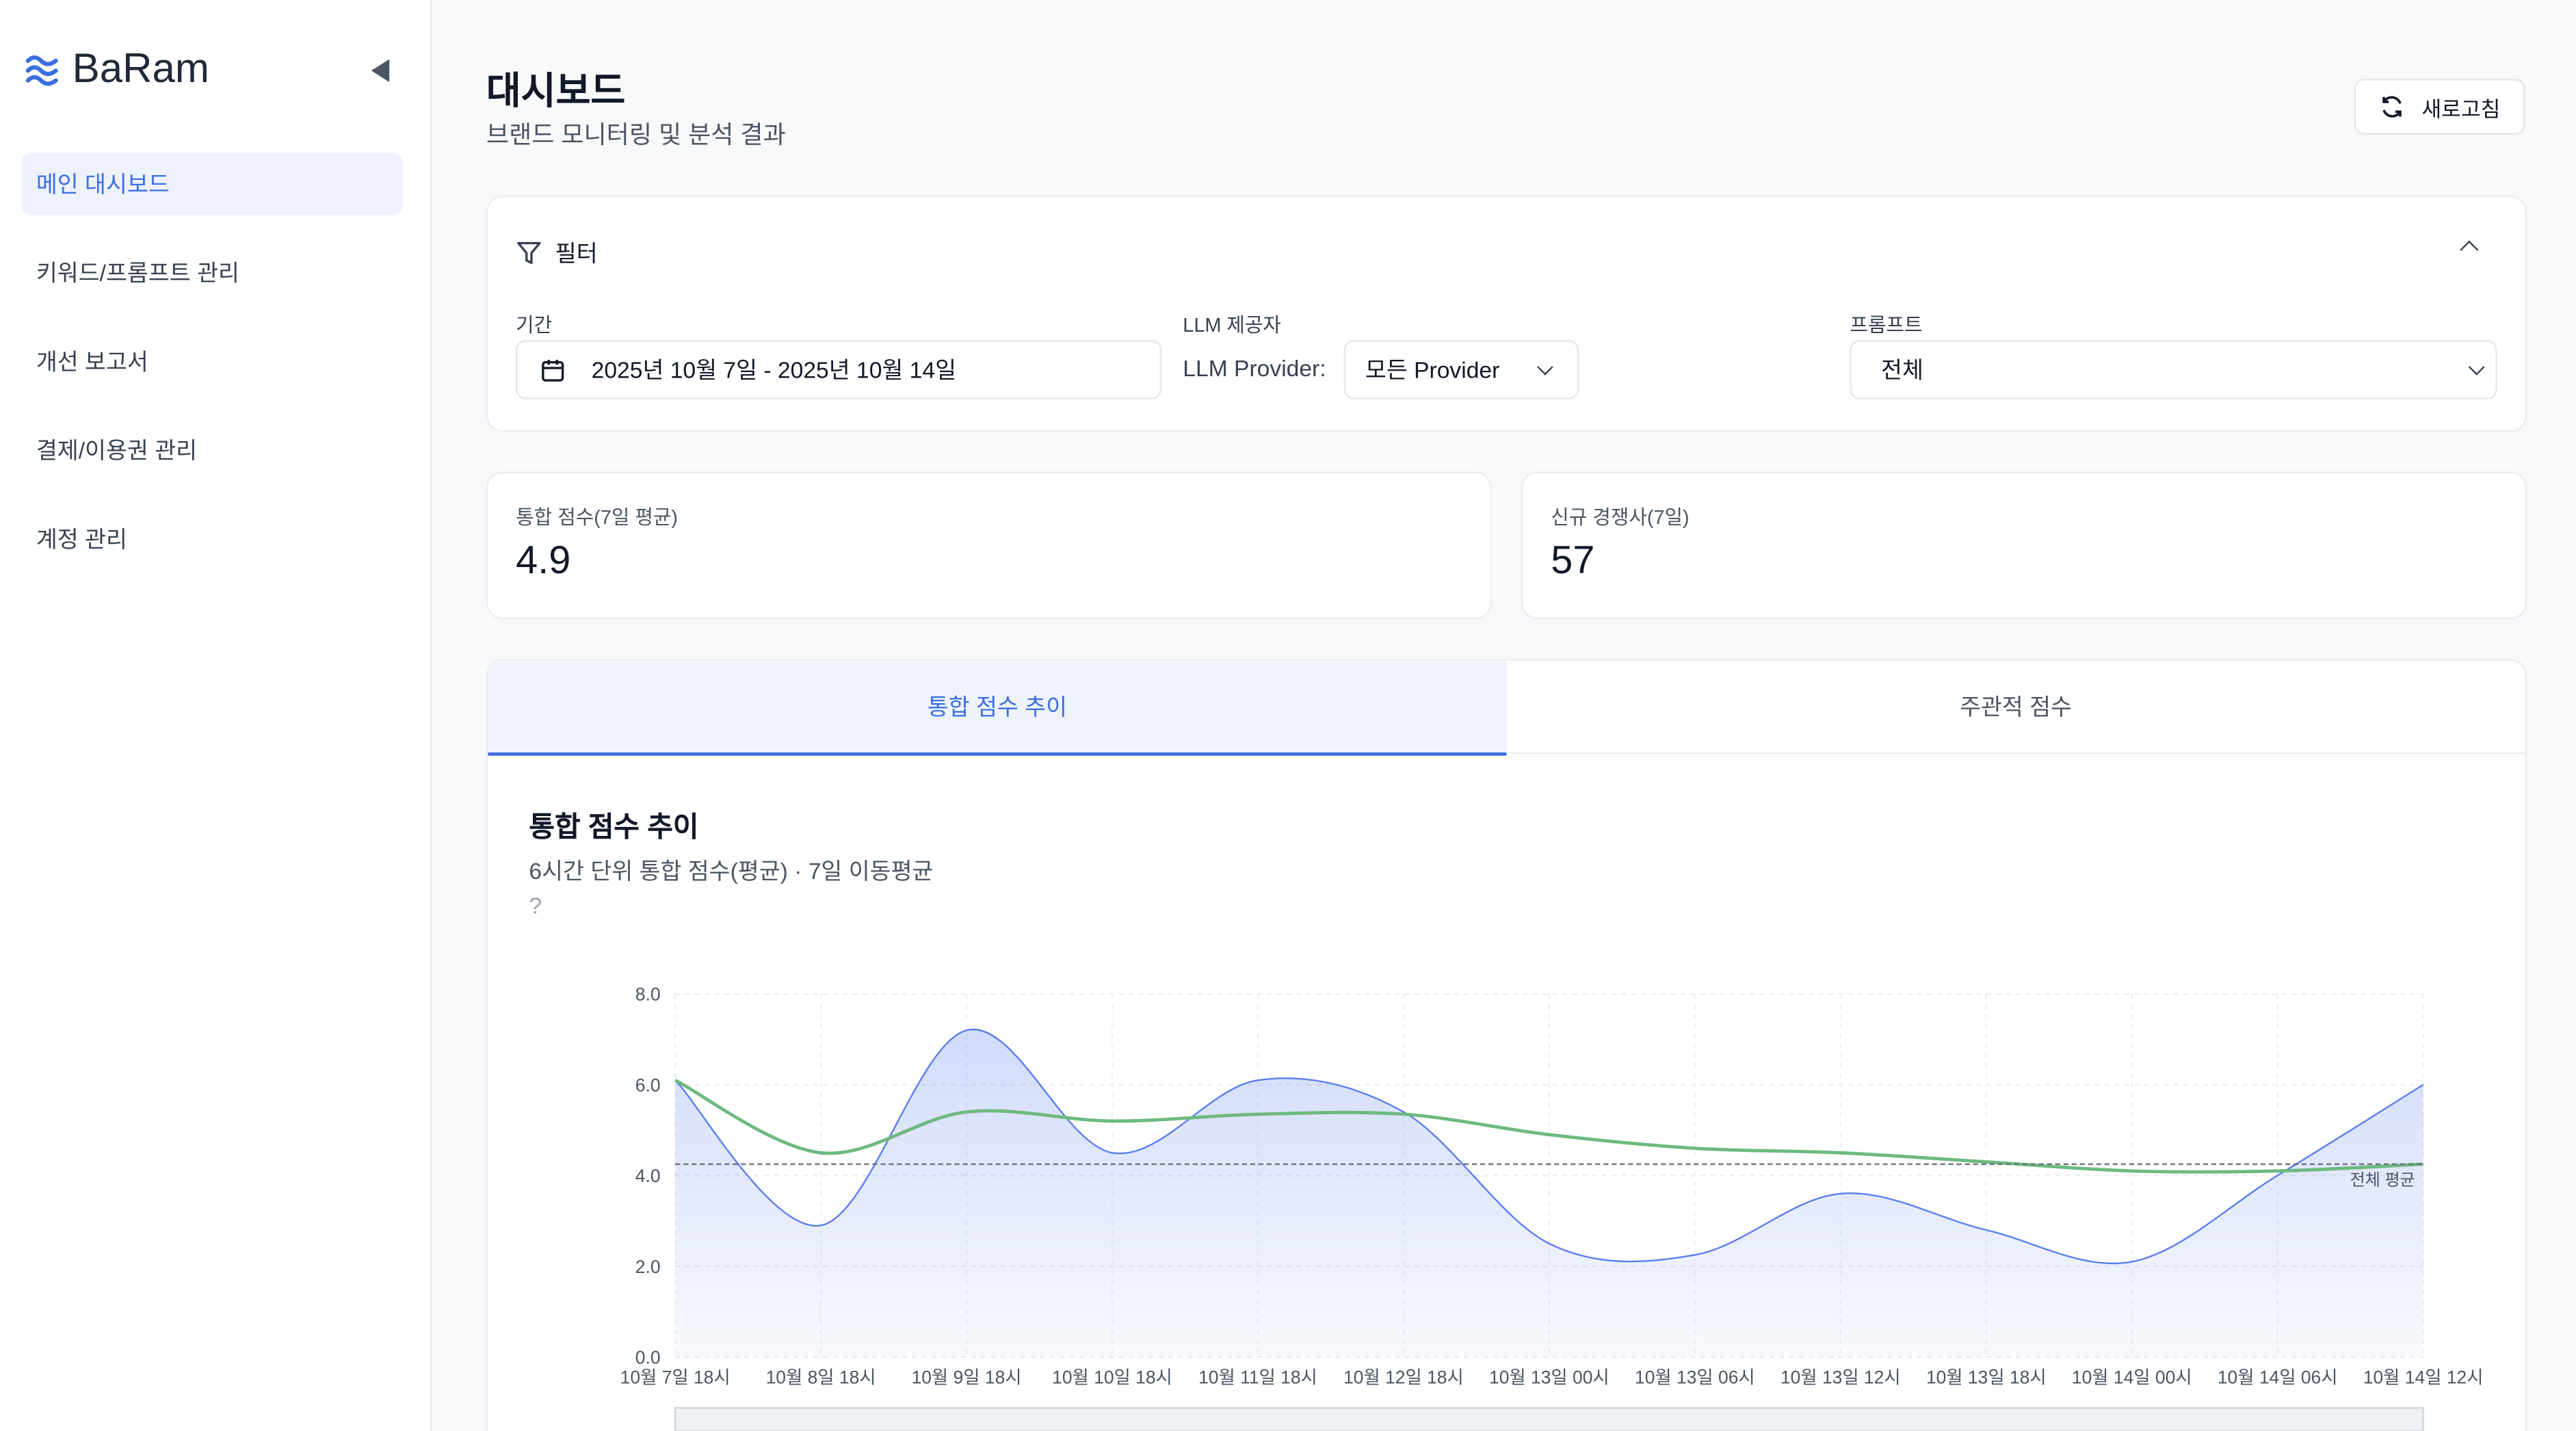 Image resolution: width=2576 pixels, height=1431 pixels. I want to click on refresh-icon, so click(2392, 107).